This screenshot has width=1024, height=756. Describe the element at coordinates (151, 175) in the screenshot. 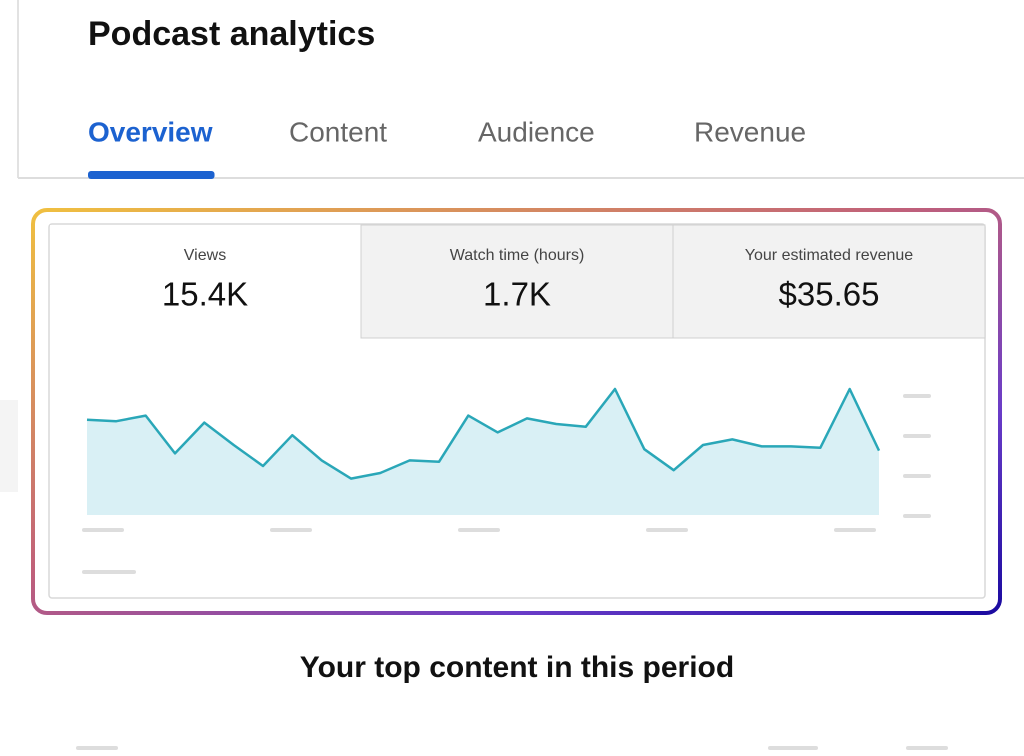

I see `tab-indicator` at that location.